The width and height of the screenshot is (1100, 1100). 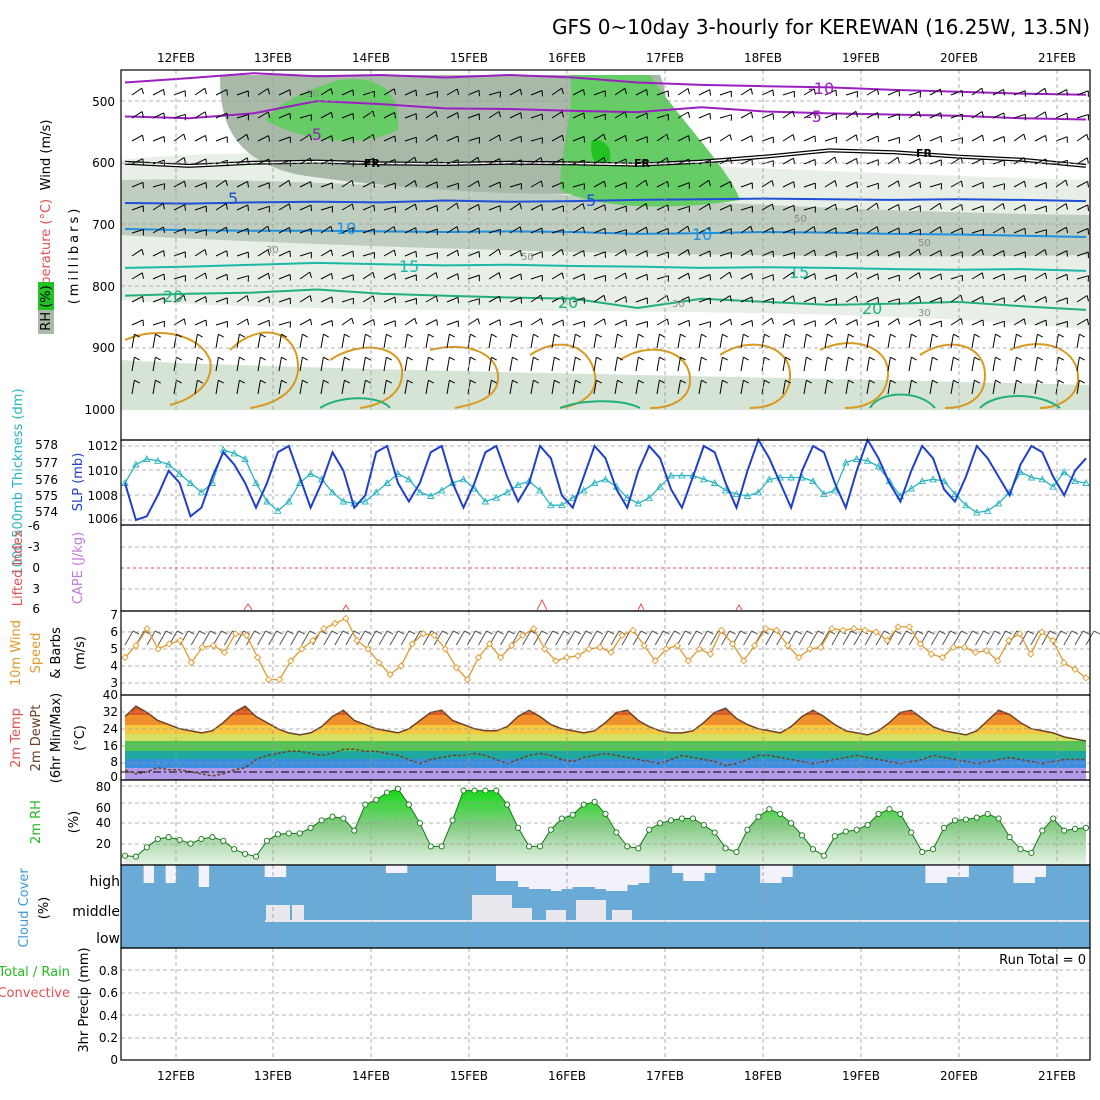 I want to click on rh2m-tick: 40, so click(x=103, y=823).